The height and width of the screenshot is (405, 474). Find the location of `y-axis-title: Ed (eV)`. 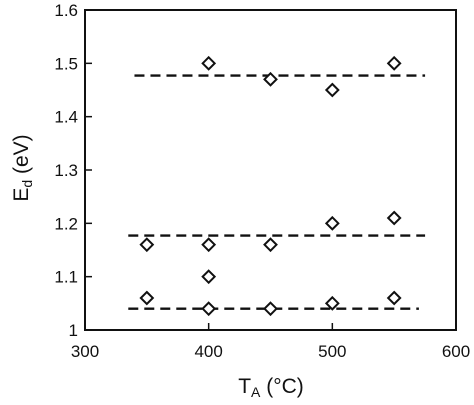

y-axis-title: Ed (eV) is located at coordinates (22, 167).